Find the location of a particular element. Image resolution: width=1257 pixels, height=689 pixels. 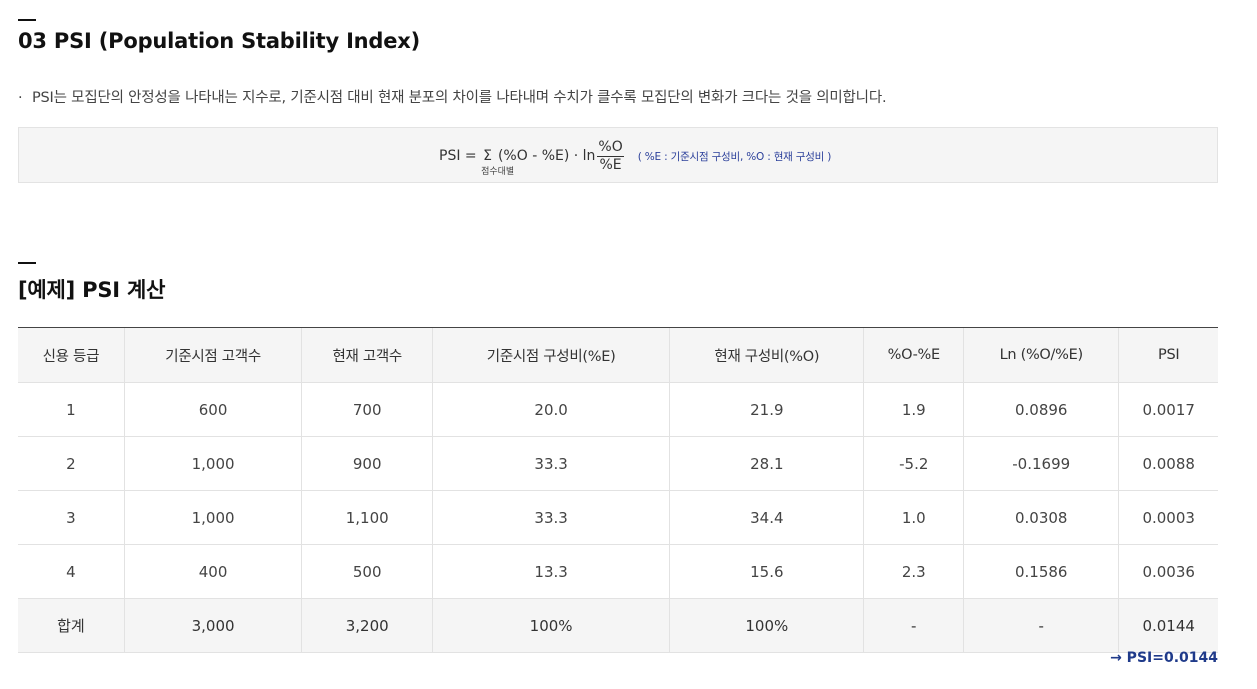

table-cell: 2 is located at coordinates (71, 463).